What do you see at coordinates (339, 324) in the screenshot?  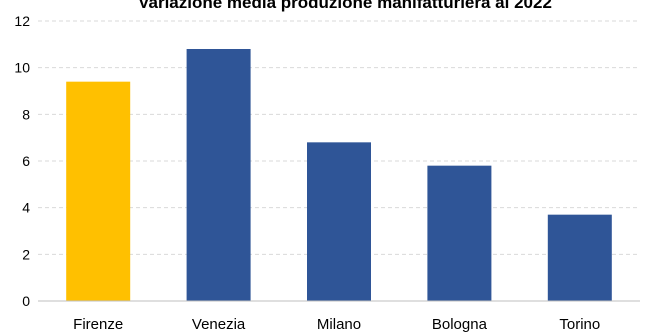 I see `x-label-milano: Milano` at bounding box center [339, 324].